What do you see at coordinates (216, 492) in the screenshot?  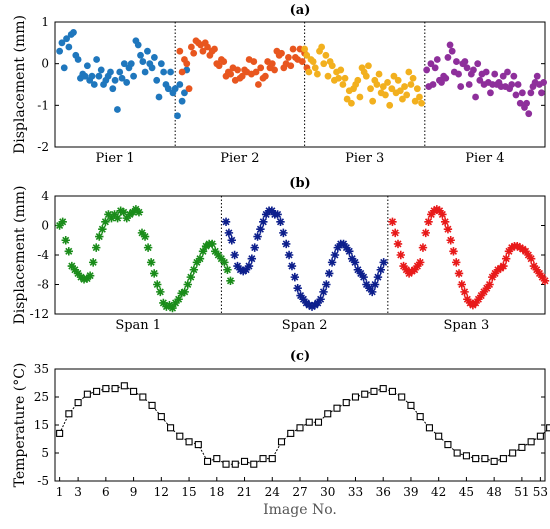 I see `x-tick-label: 18` at bounding box center [216, 492].